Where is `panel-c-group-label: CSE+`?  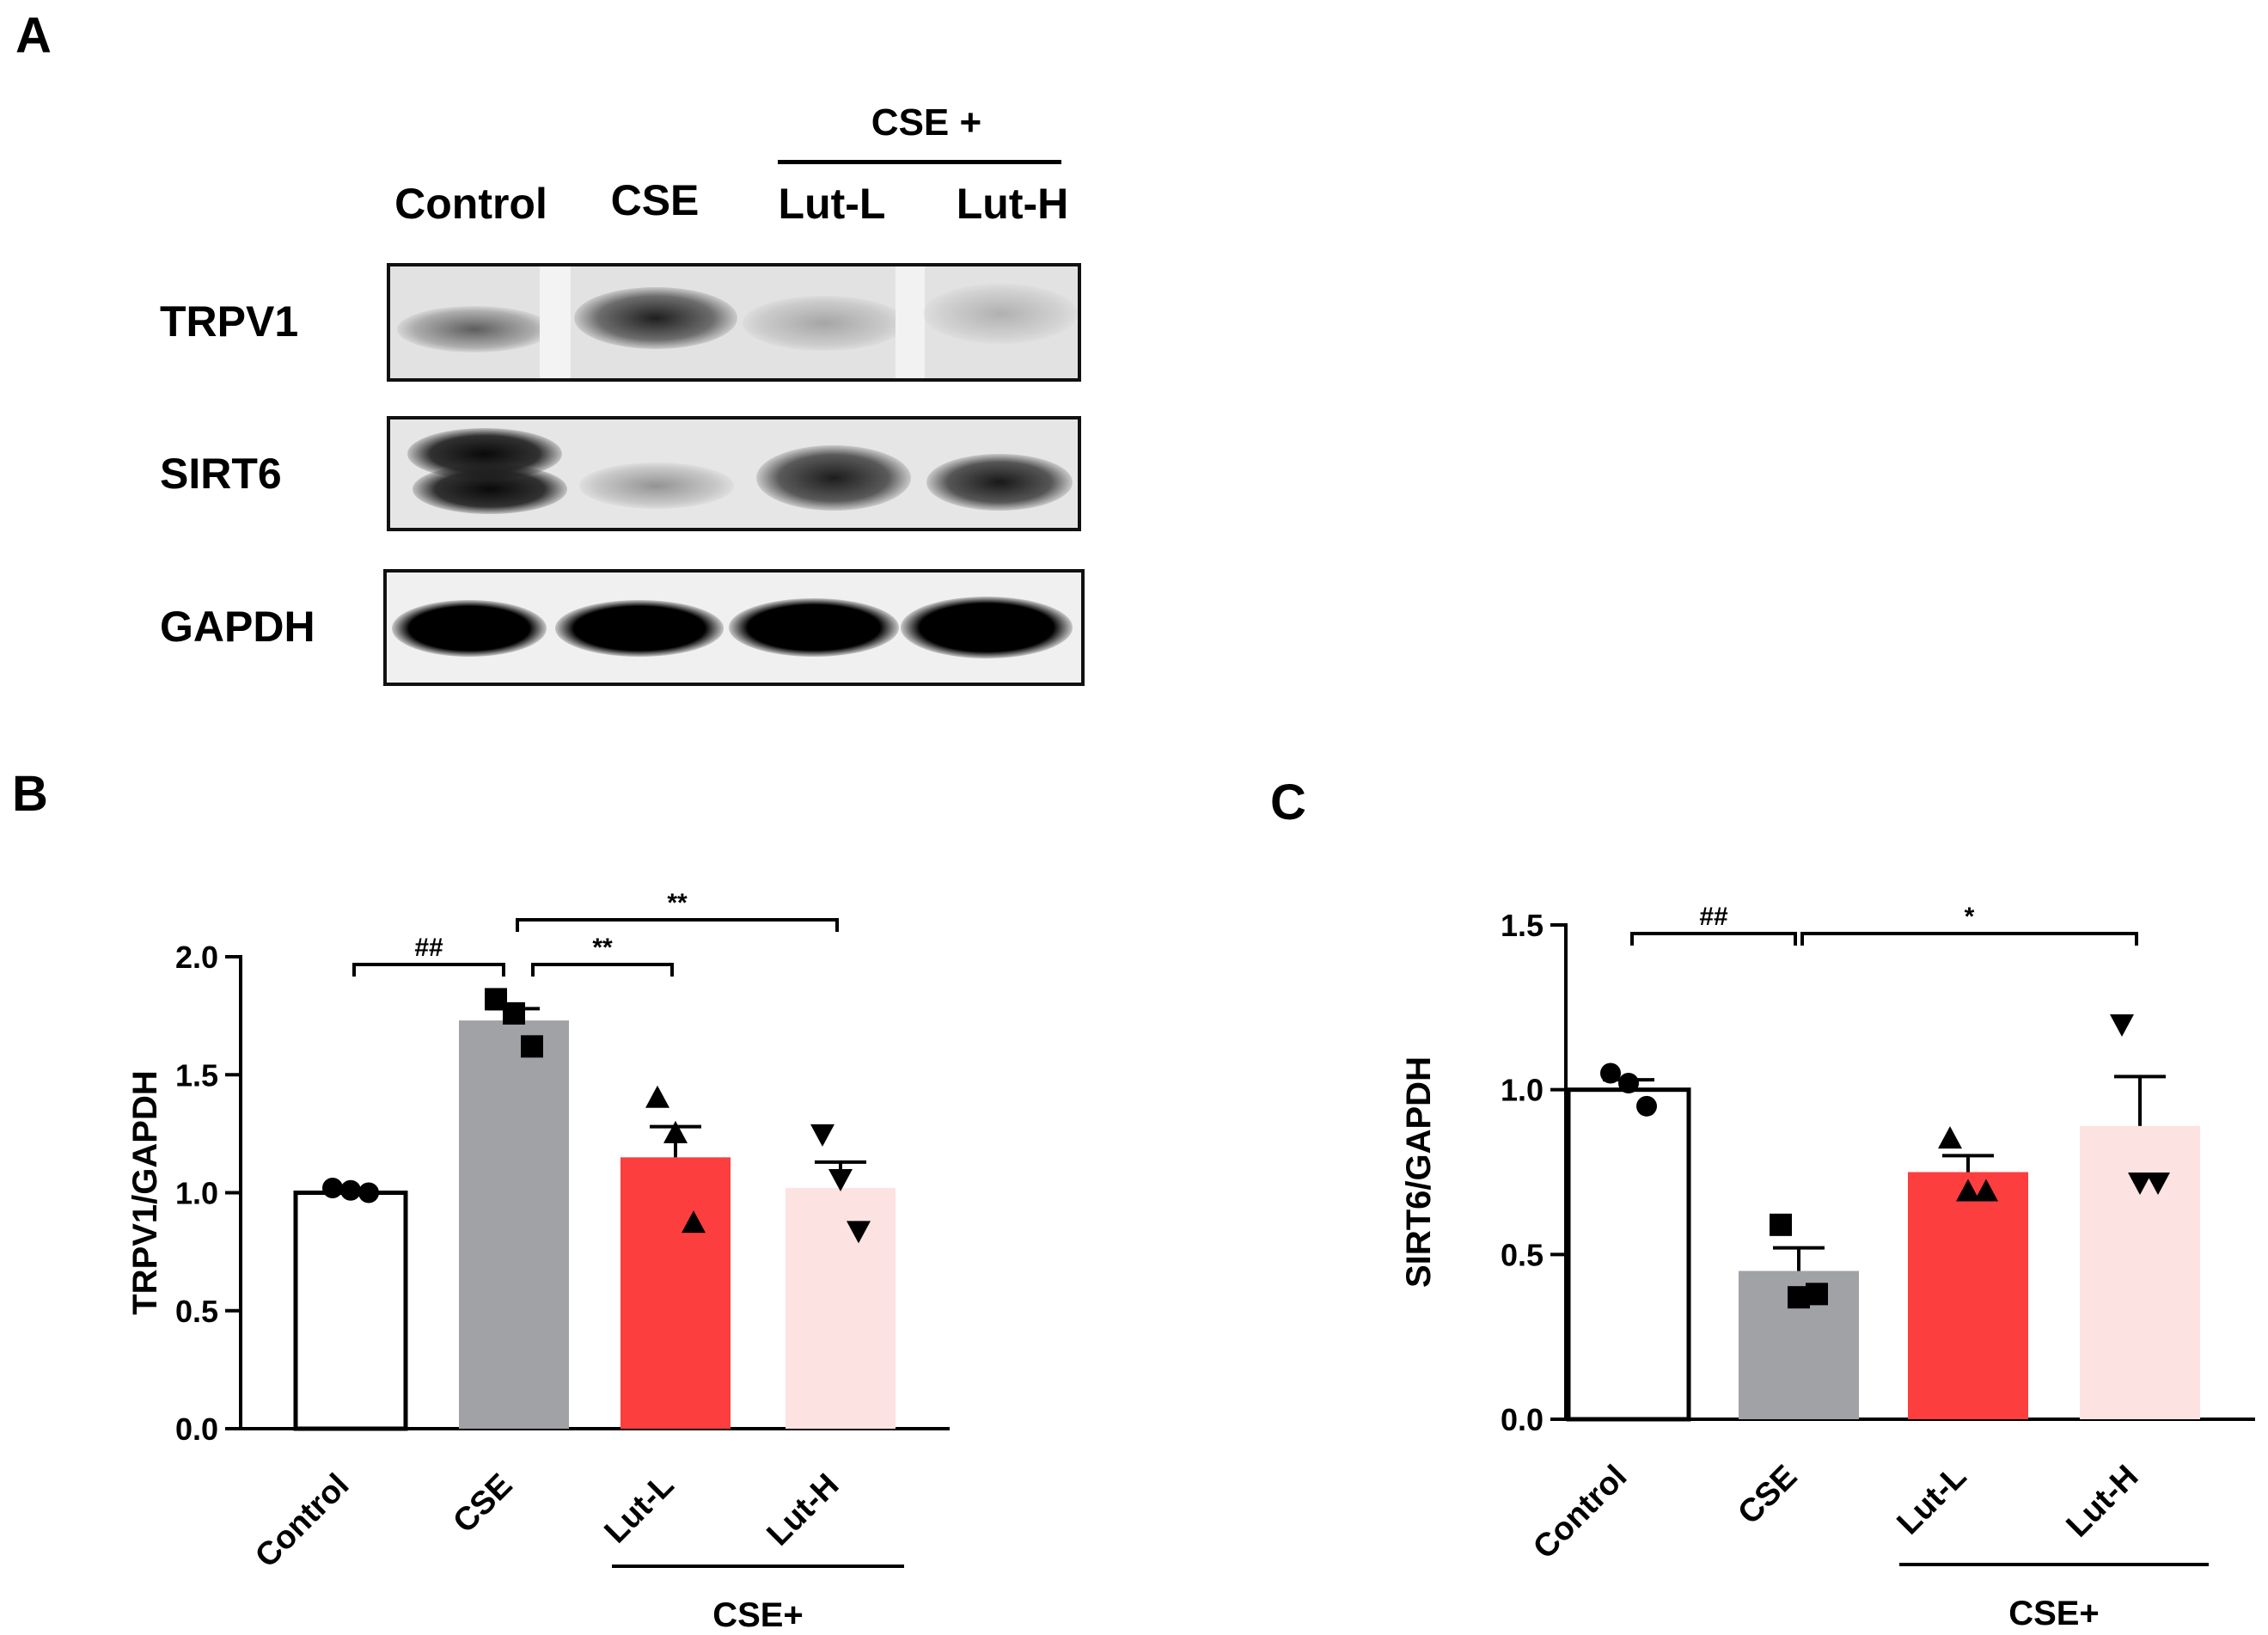
panel-c-group-label: CSE+ is located at coordinates (2054, 1613).